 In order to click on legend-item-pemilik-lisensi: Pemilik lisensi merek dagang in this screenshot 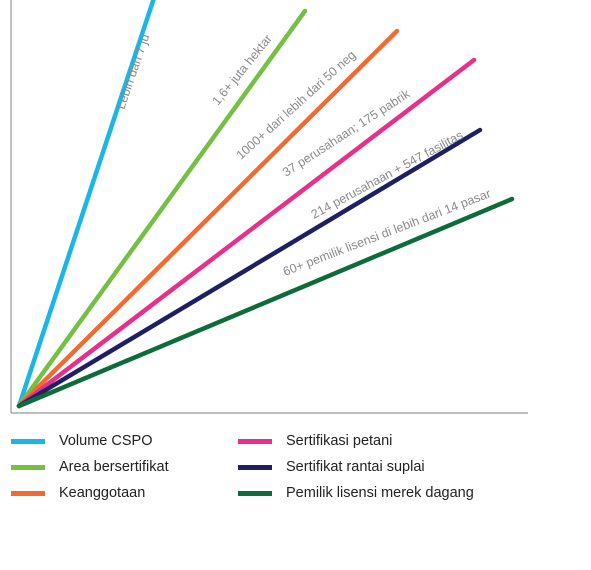, I will do `click(356, 493)`.